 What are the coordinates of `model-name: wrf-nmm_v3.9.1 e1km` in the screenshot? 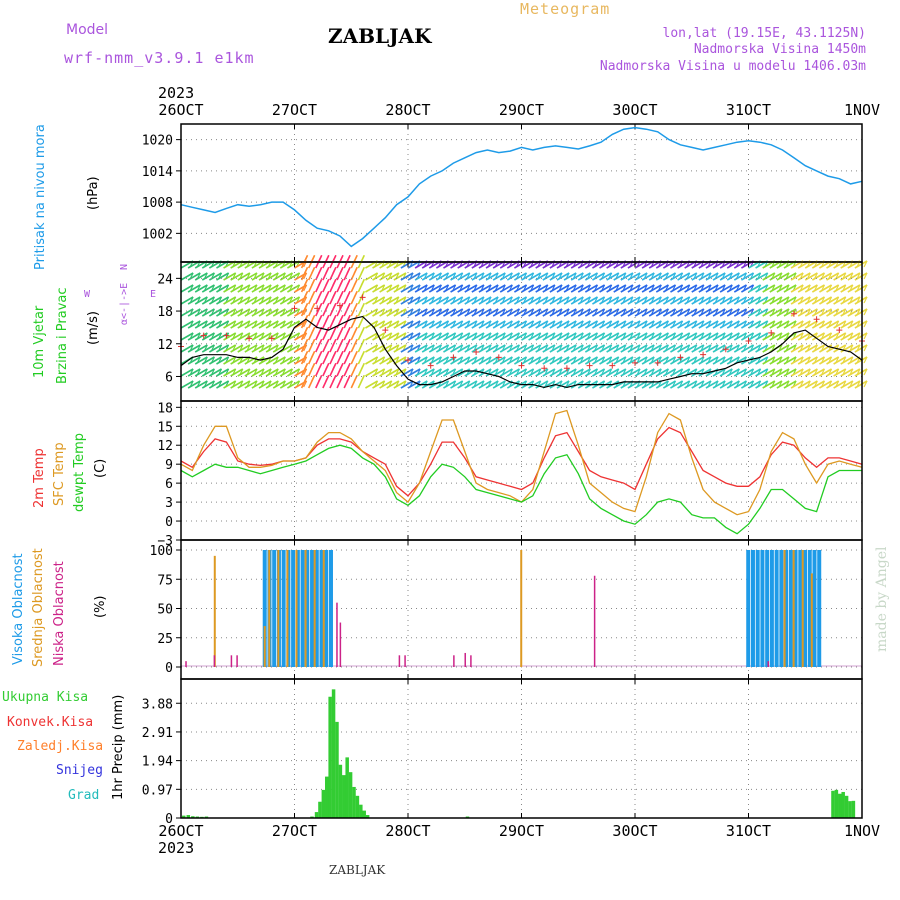 It's located at (159, 58).